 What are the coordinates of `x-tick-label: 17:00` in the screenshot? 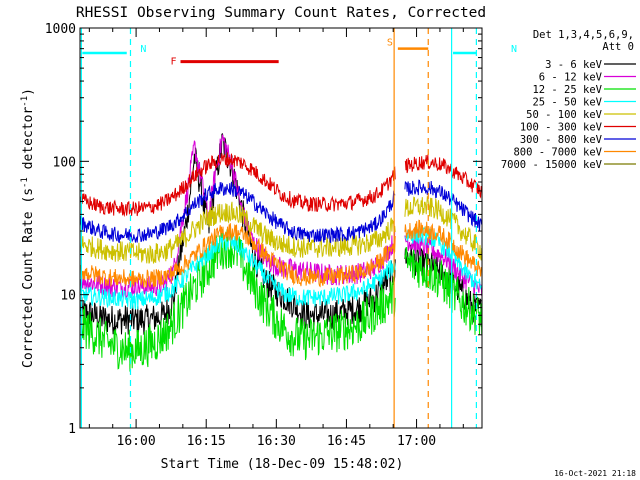 It's located at (416, 441).